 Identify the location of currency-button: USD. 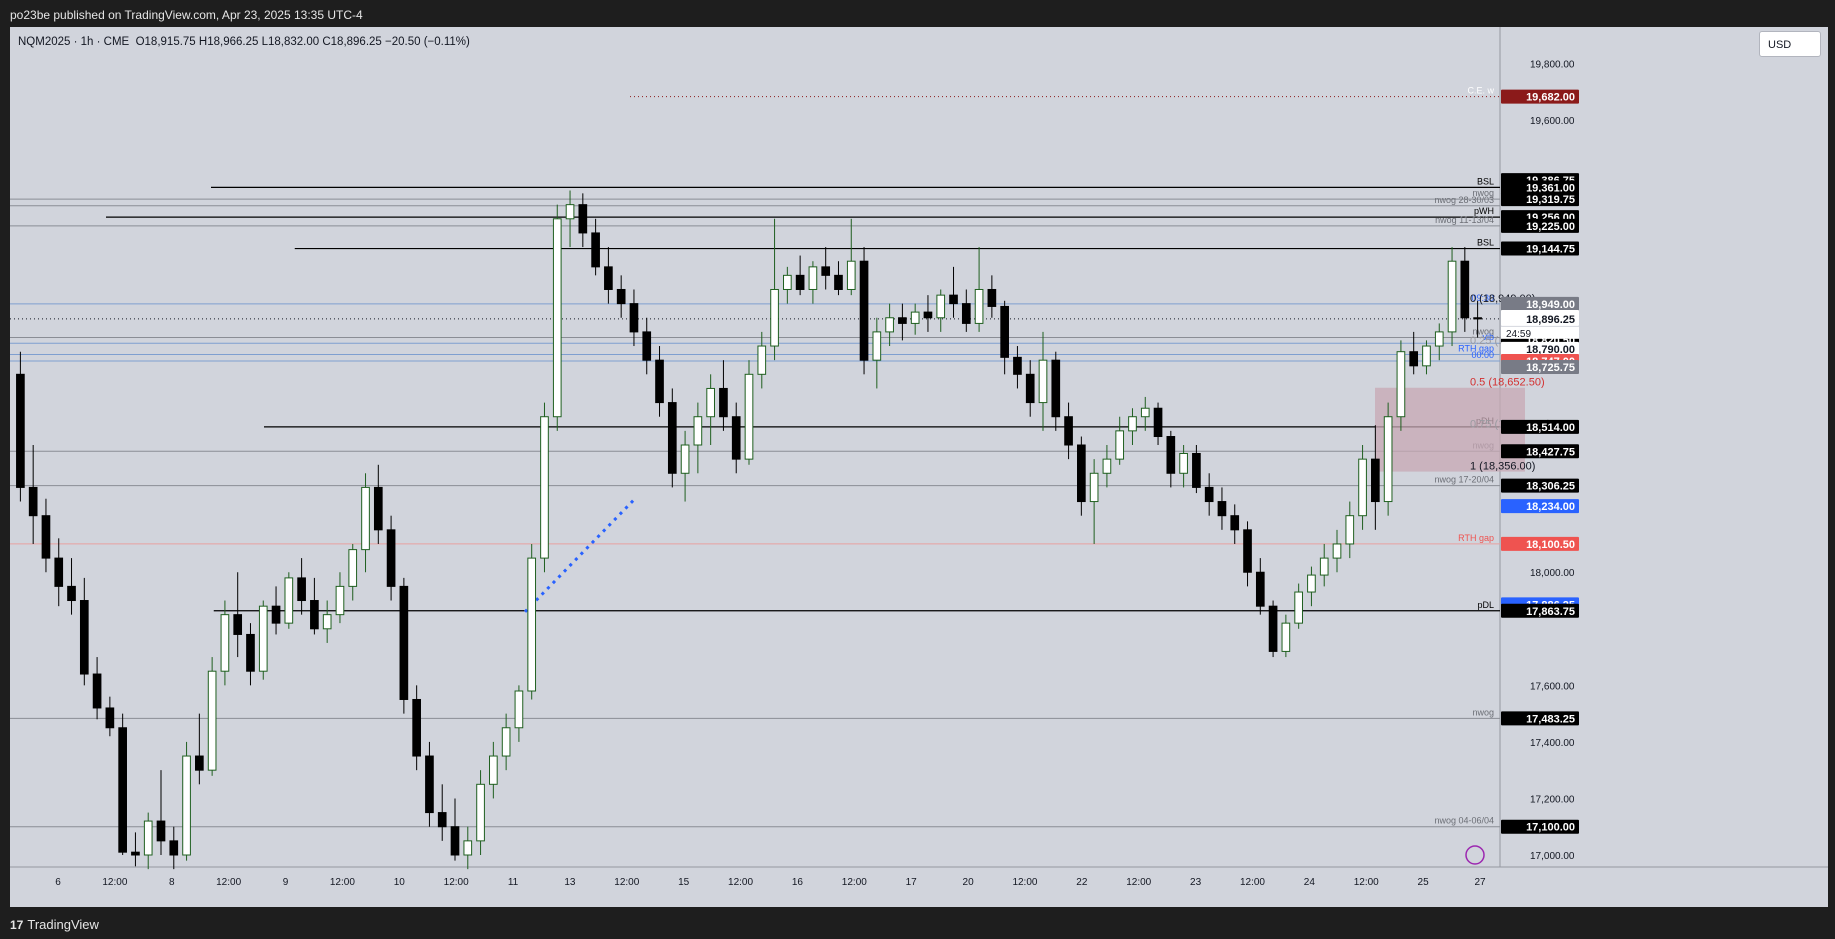
(1790, 44).